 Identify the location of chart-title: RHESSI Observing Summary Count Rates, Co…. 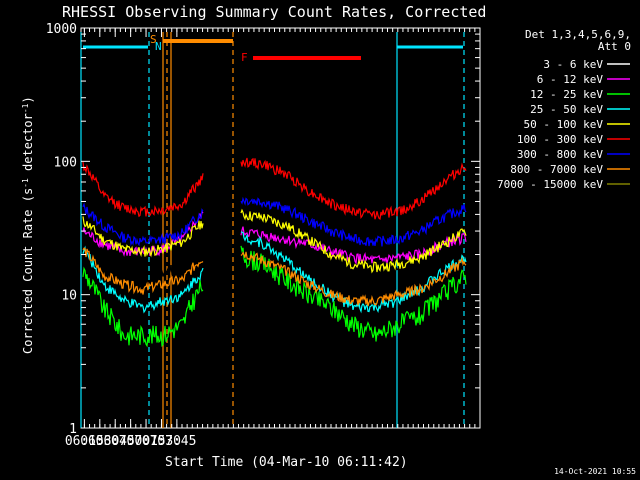
(274, 12).